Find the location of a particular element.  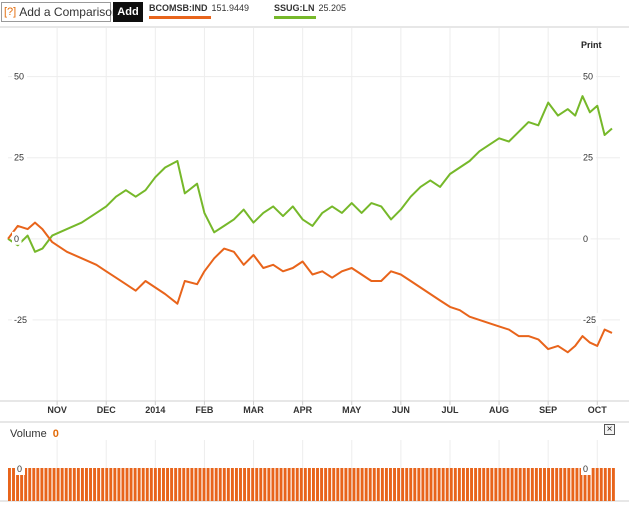

x-tick-label: MAR is located at coordinates (253, 410).